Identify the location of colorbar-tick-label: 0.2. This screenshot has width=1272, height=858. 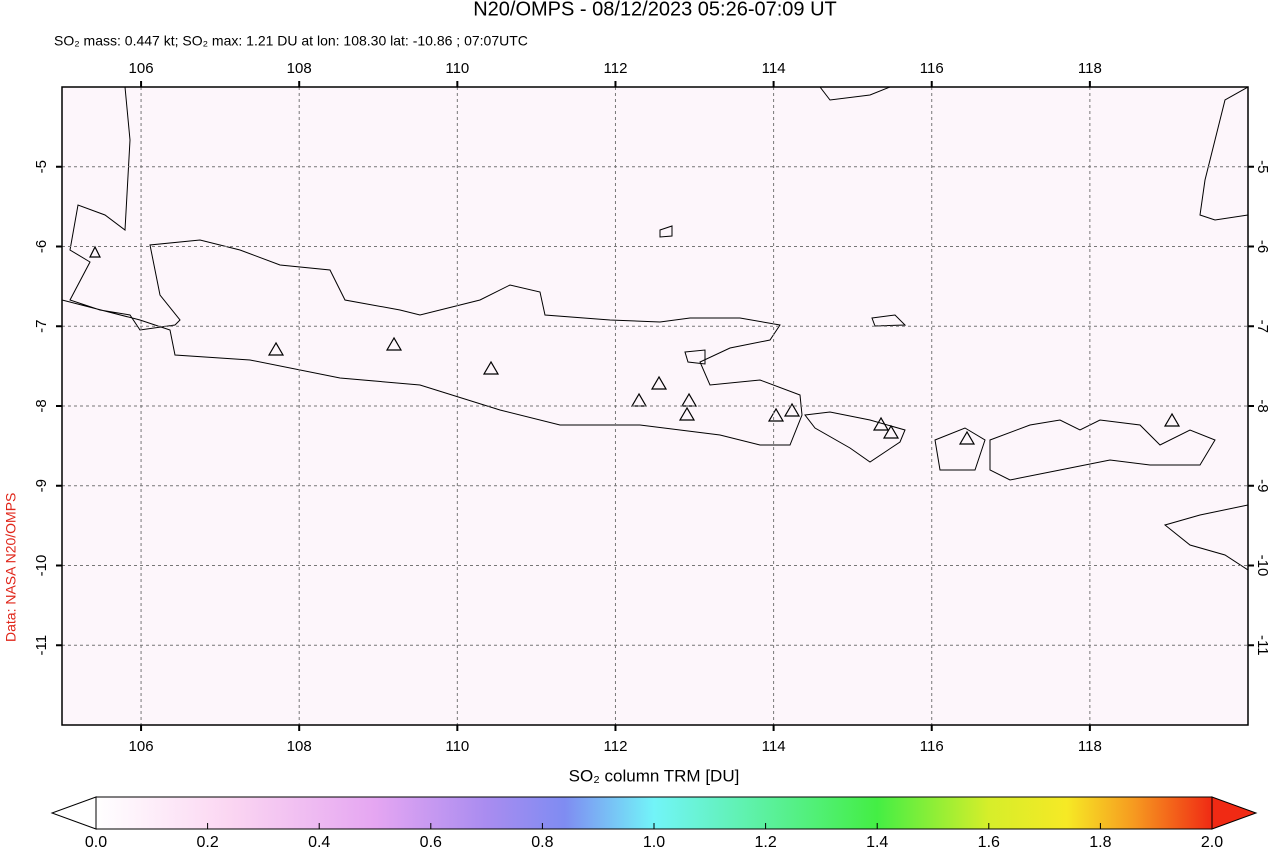
(207, 842).